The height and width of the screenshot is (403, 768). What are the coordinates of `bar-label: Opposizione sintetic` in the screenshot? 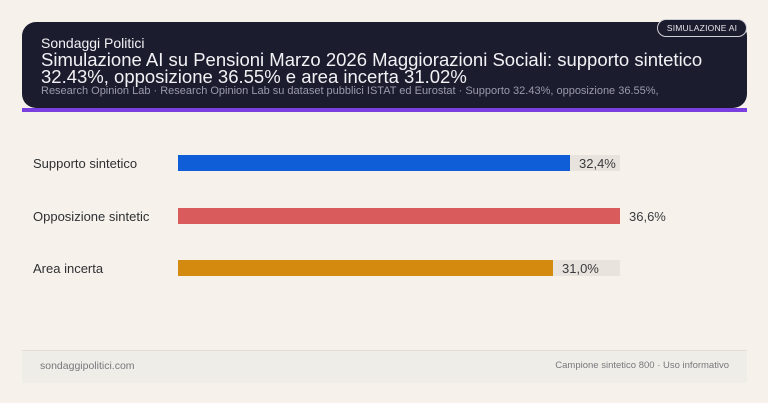 It's located at (91, 216).